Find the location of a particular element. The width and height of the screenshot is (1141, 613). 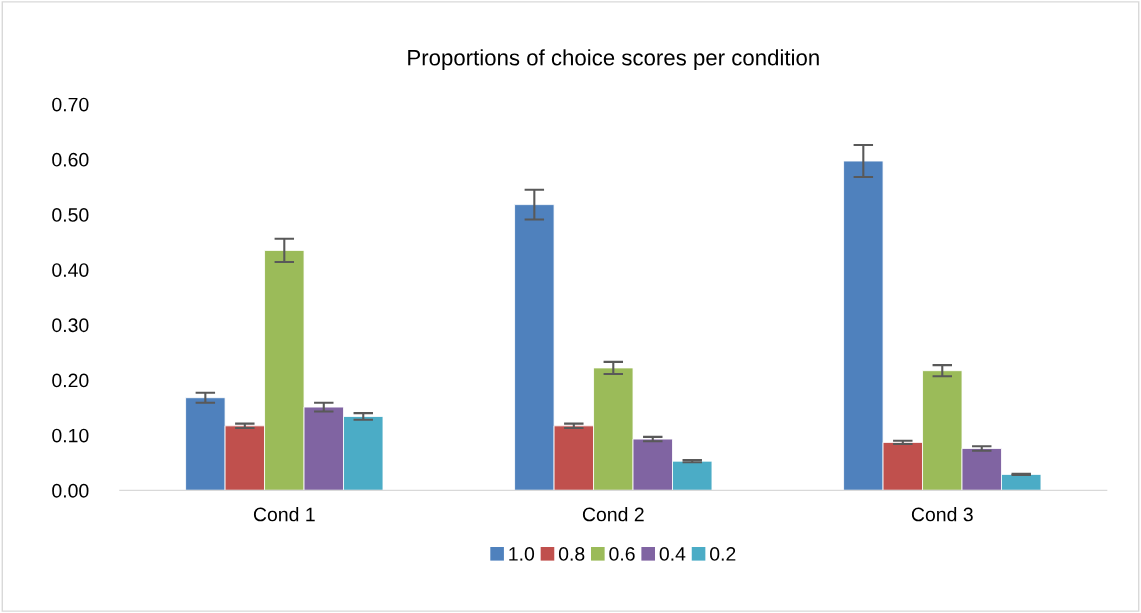

x-tick-label: Cond 3 is located at coordinates (942, 514).